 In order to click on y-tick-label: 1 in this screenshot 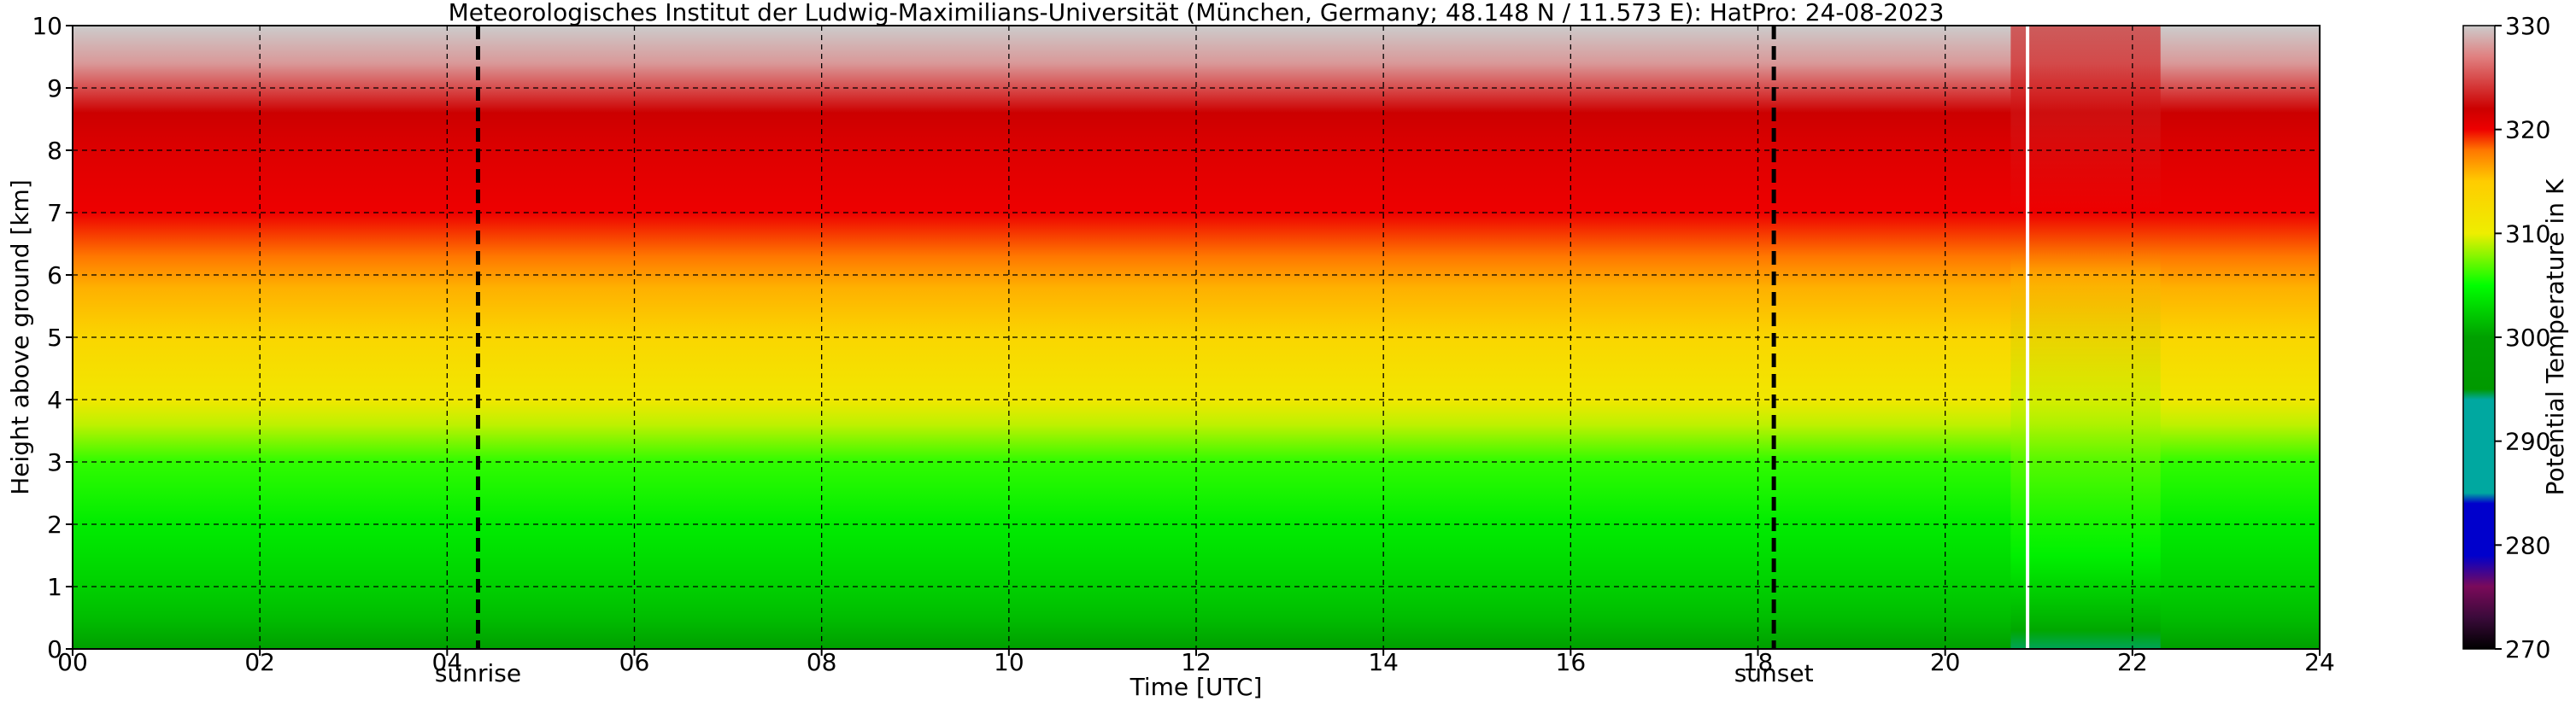, I will do `click(54, 587)`.